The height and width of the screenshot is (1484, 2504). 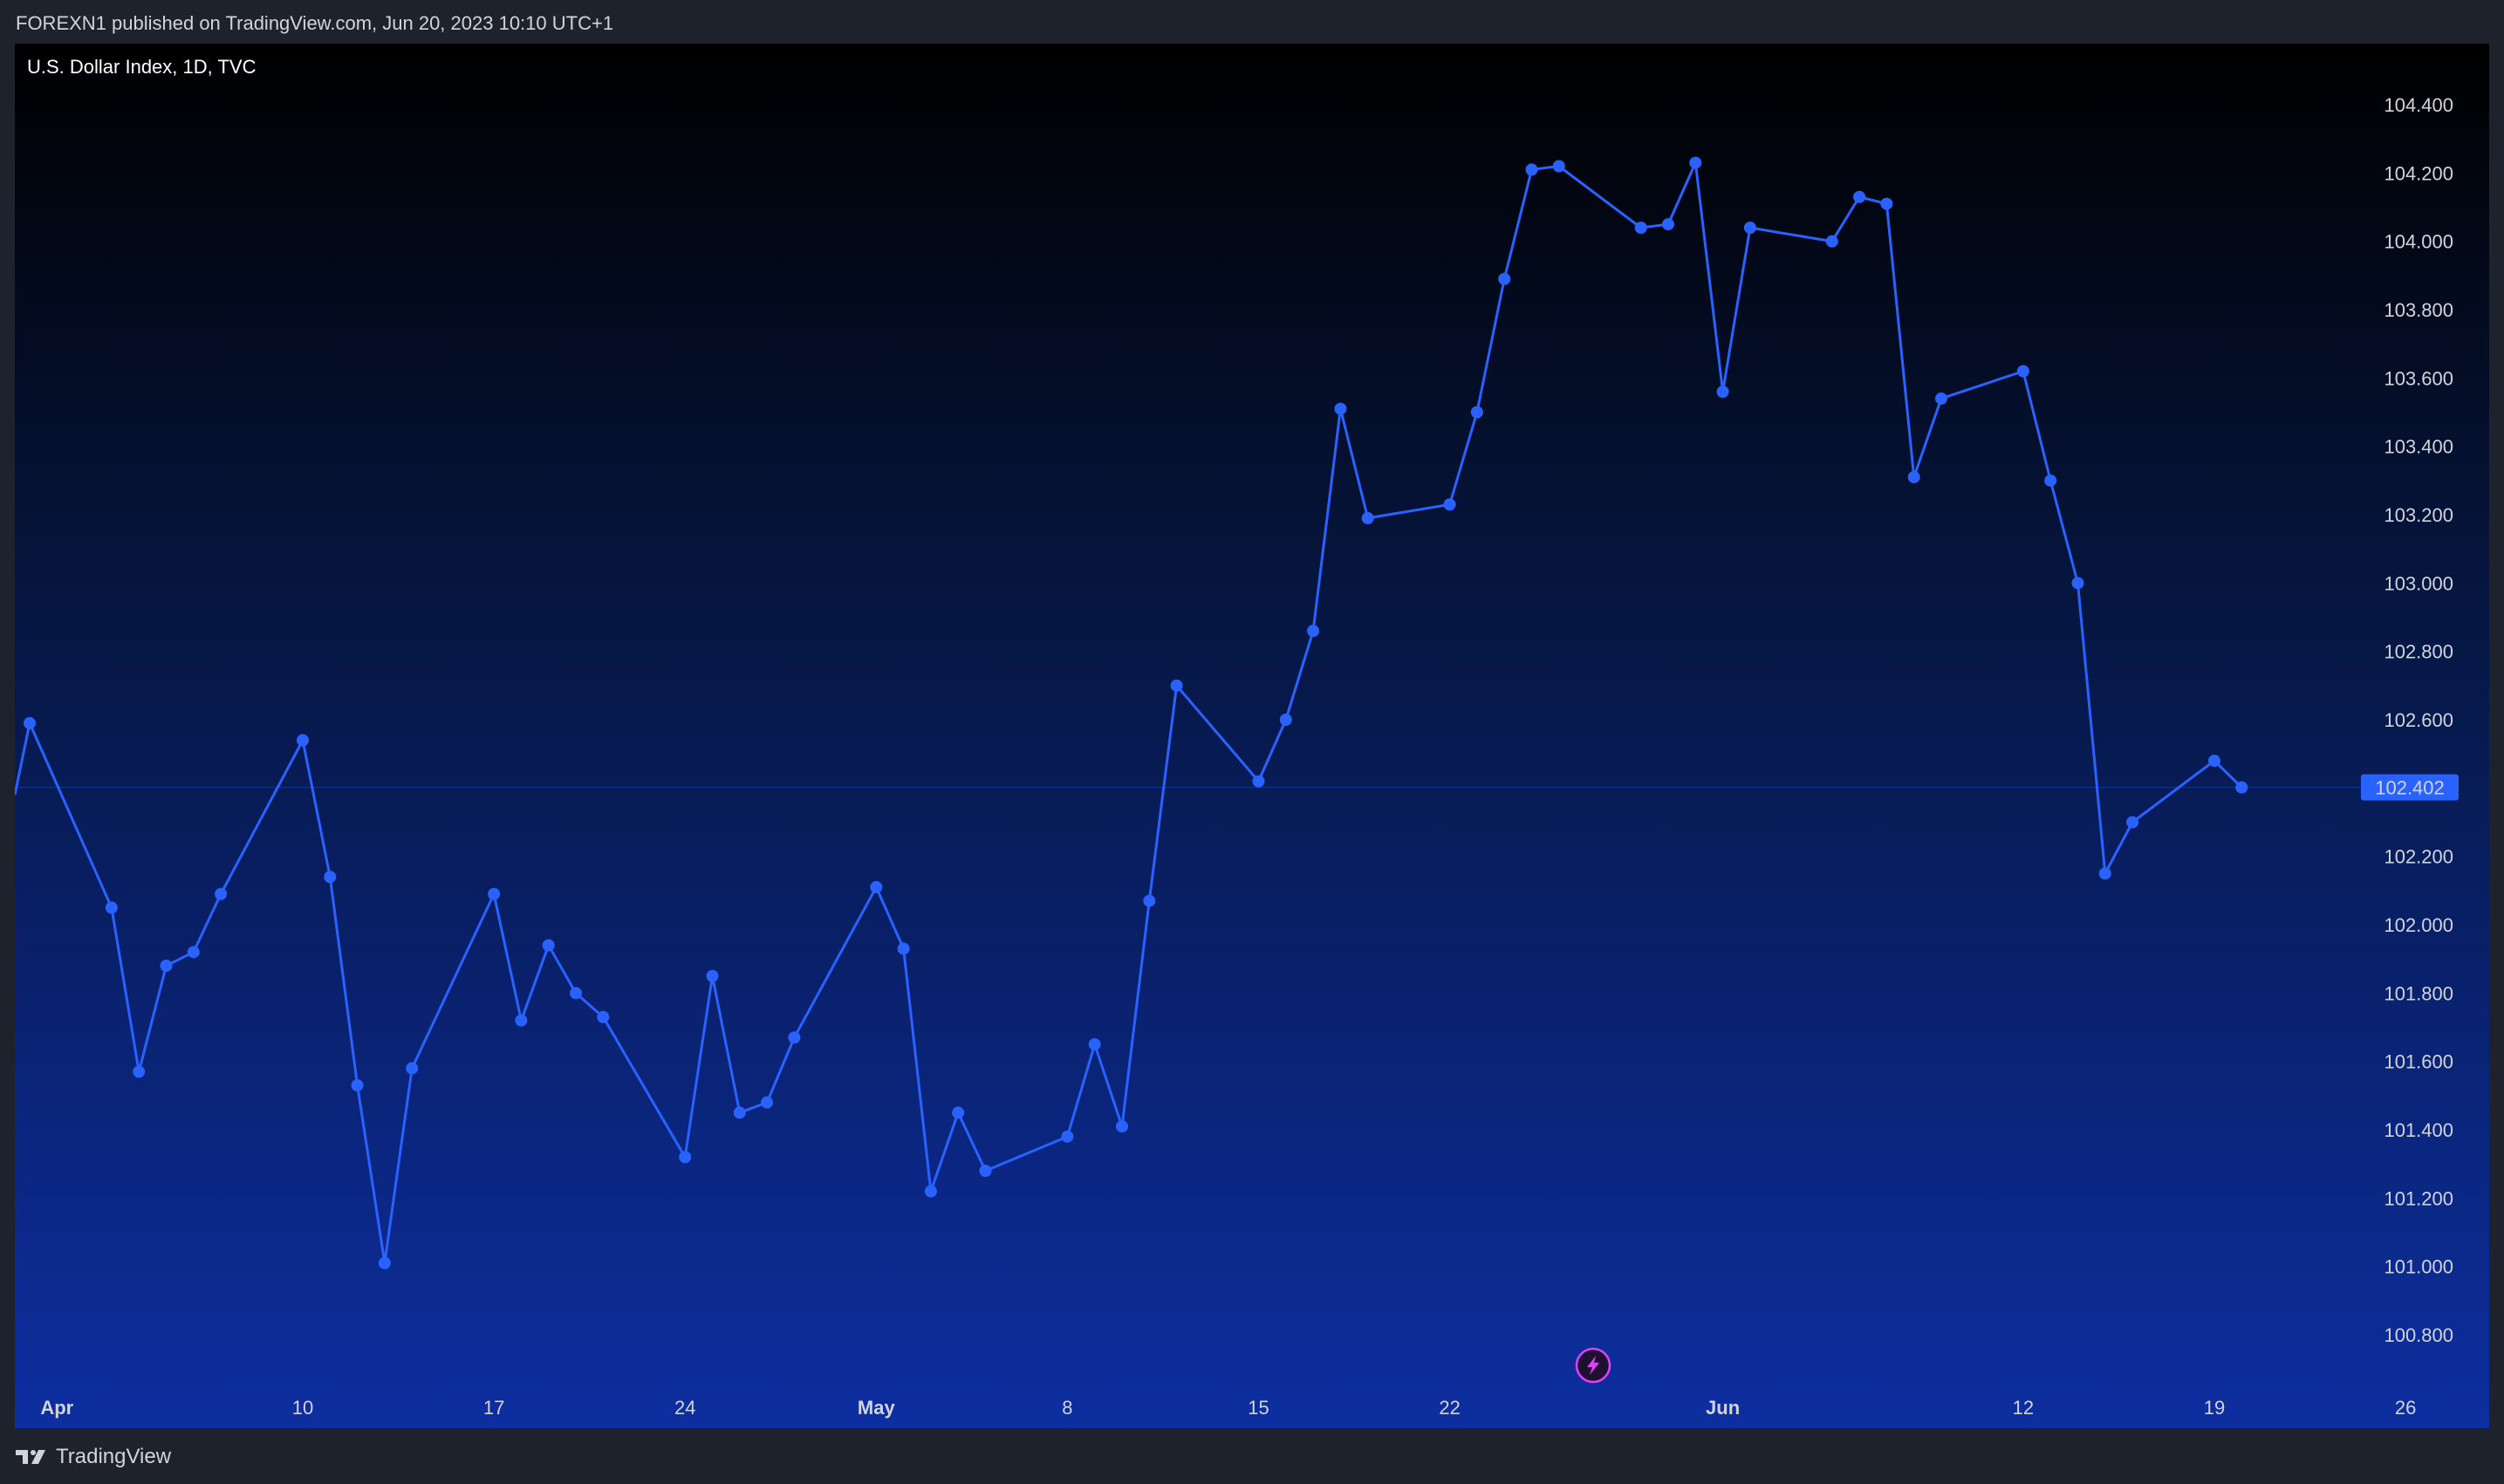 I want to click on y-tick-label: 102.800, so click(x=2418, y=652).